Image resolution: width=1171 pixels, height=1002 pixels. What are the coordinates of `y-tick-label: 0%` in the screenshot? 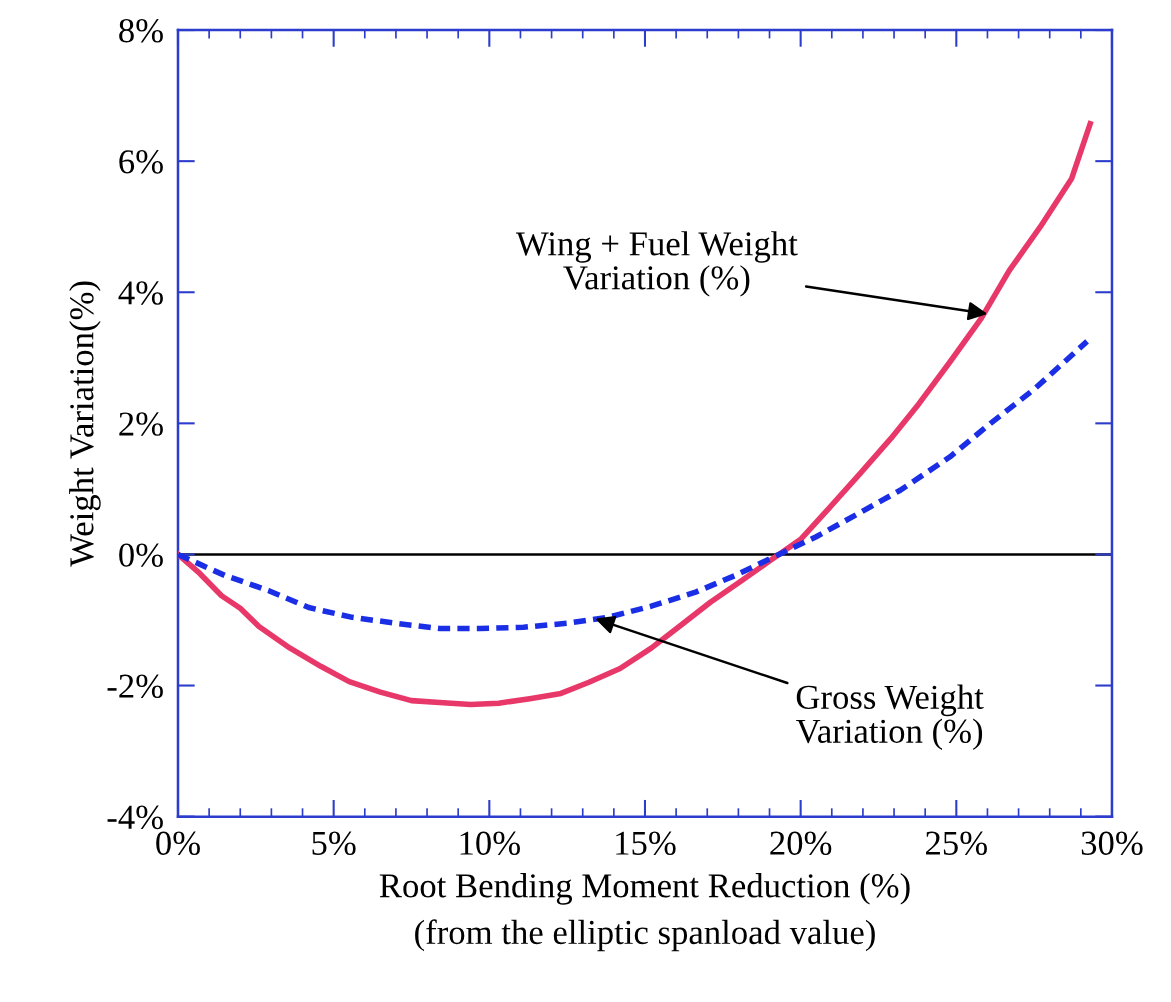 It's located at (141, 555).